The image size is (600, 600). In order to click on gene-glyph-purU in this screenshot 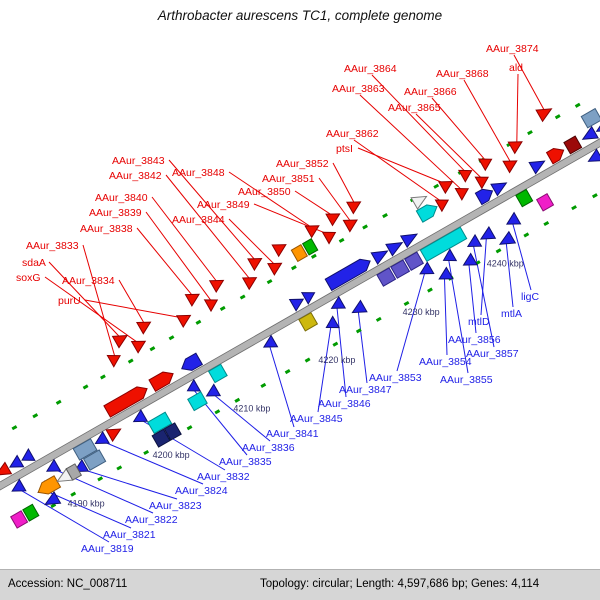, I will do `click(184, 319)`.